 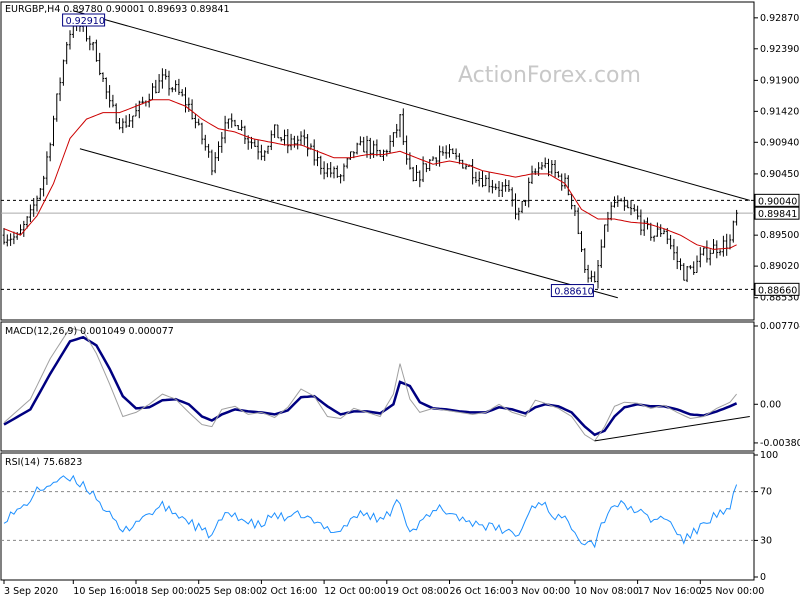 I want to click on time-axis-label: 3 Sep 2020, so click(x=31, y=591).